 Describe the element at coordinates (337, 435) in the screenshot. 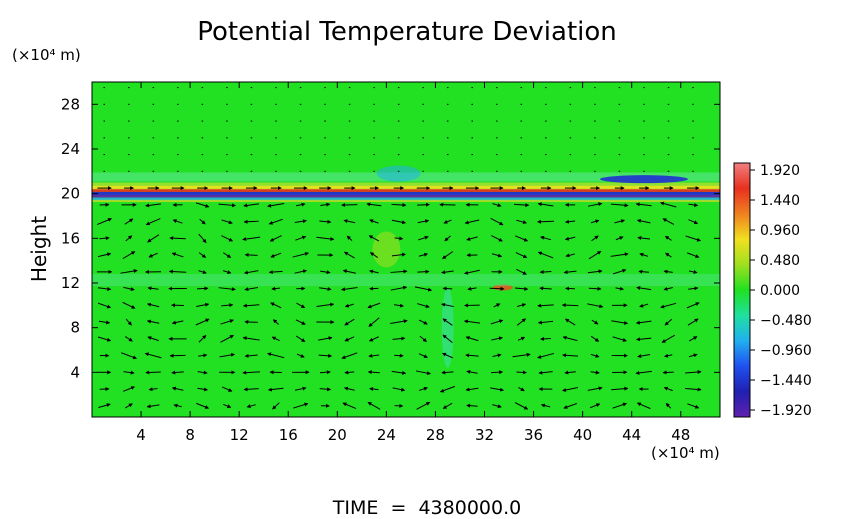

I see `x-tick-label: 20` at that location.